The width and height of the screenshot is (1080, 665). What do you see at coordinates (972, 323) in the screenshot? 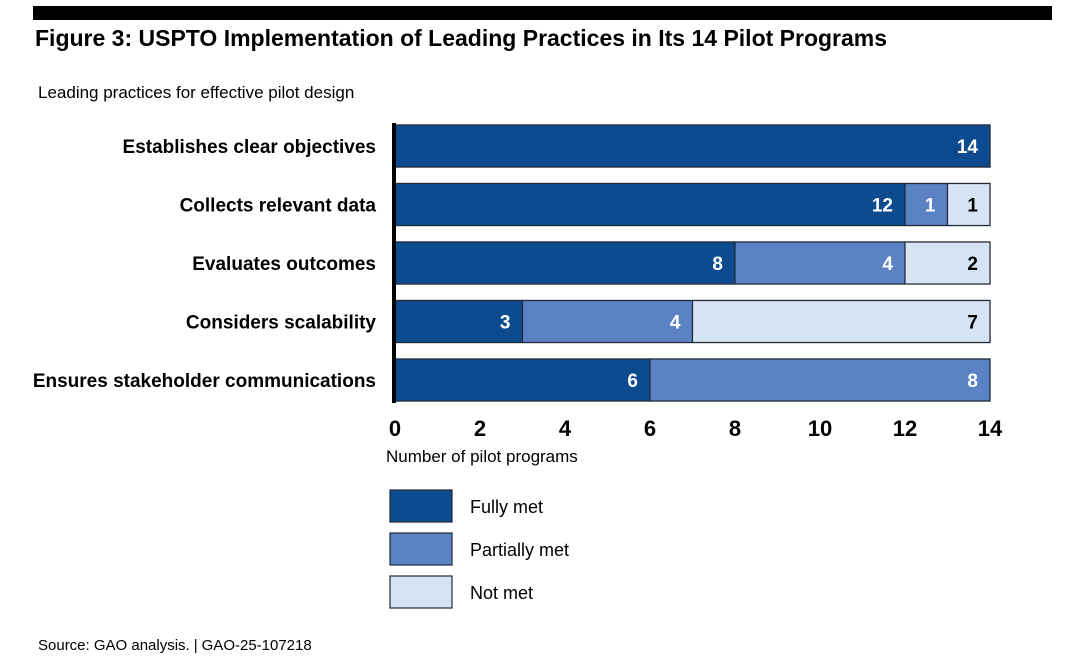
I see `data-label-not-met: 7` at bounding box center [972, 323].